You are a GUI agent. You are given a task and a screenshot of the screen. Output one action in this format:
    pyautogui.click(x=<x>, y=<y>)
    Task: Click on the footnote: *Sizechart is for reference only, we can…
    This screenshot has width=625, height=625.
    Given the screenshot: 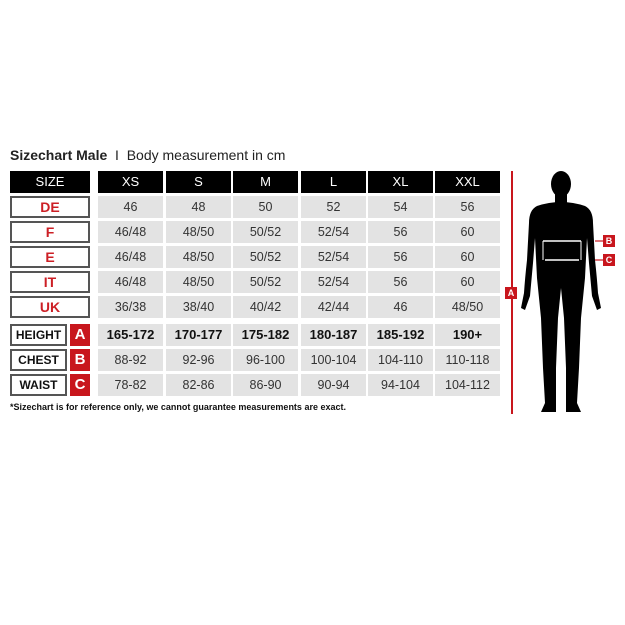 What is the action you would take?
    pyautogui.click(x=178, y=407)
    